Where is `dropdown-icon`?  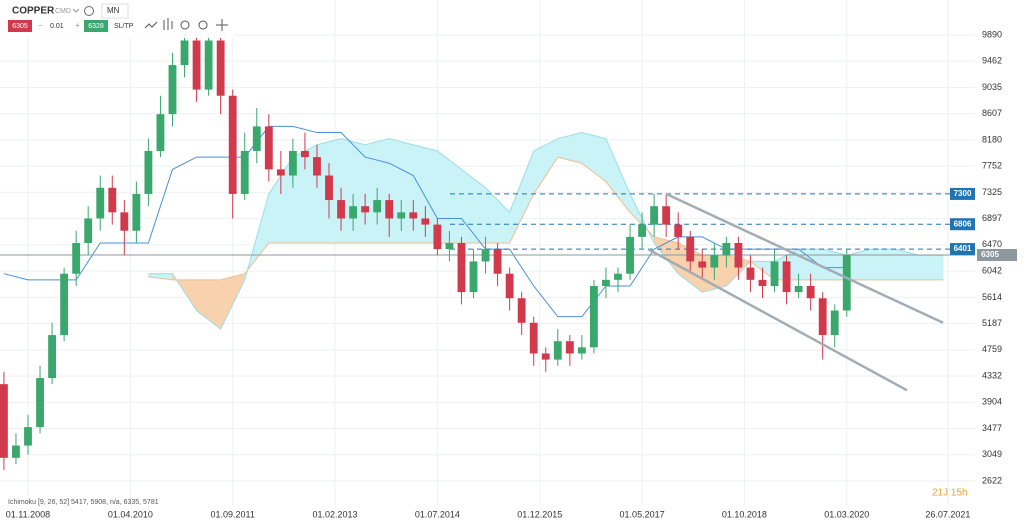 dropdown-icon is located at coordinates (76, 10).